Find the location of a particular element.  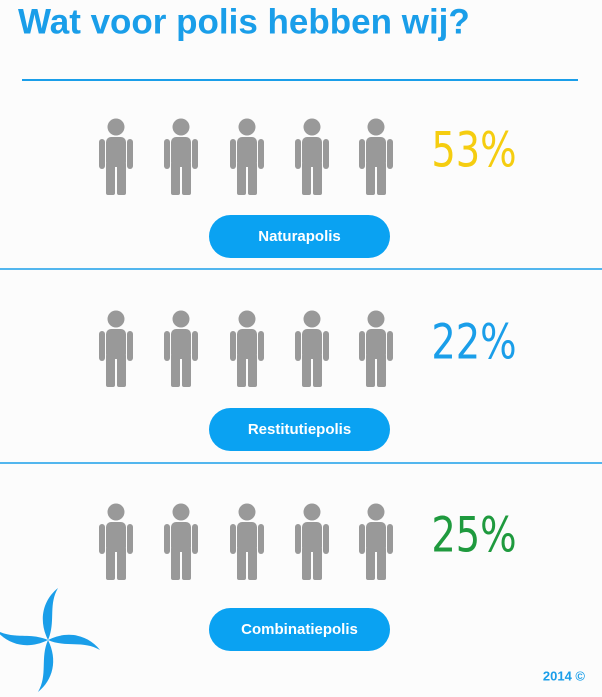

value-label: 25% is located at coordinates (473, 536).